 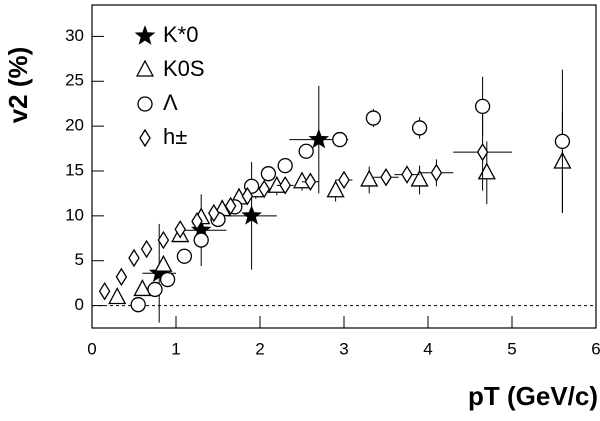 What do you see at coordinates (180, 34) in the screenshot?
I see `legend-label: K*0` at bounding box center [180, 34].